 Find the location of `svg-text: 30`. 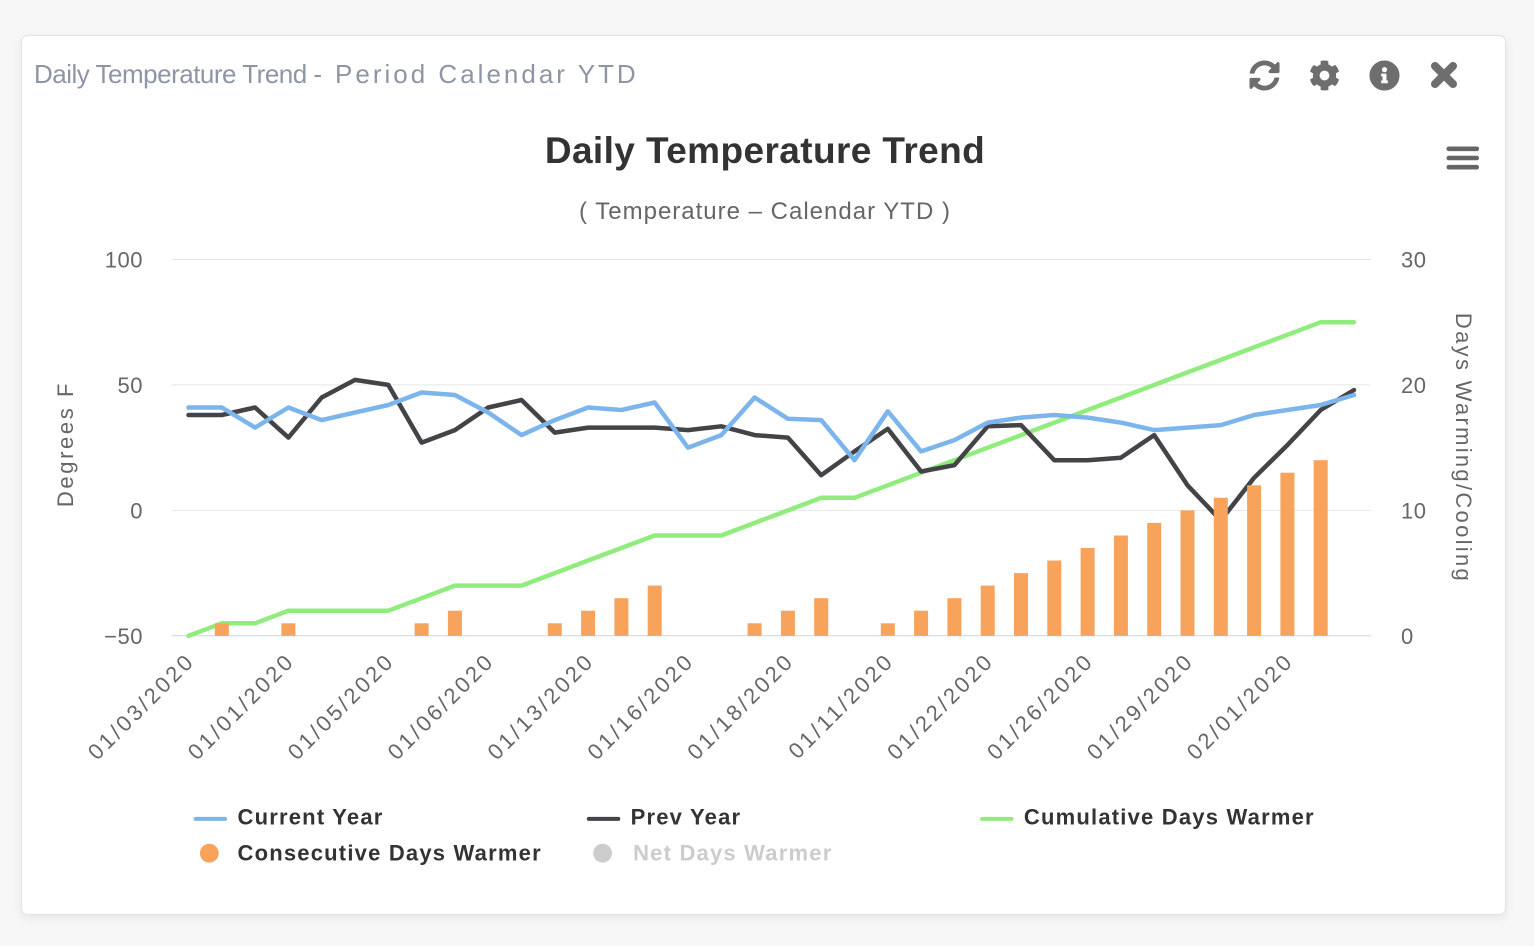

svg-text: 30 is located at coordinates (1413, 260).